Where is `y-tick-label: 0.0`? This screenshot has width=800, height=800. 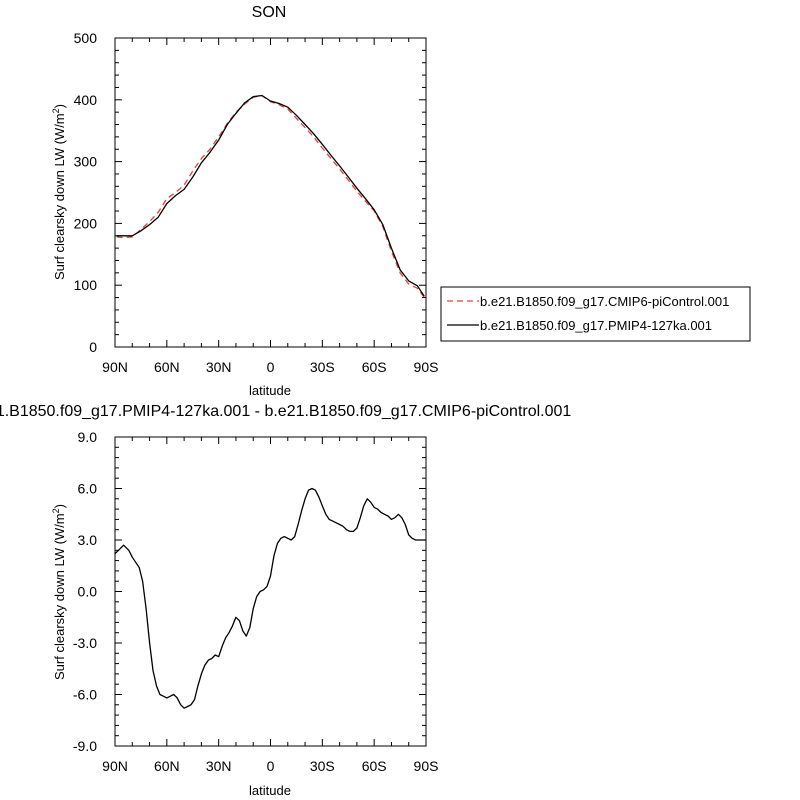 y-tick-label: 0.0 is located at coordinates (88, 592).